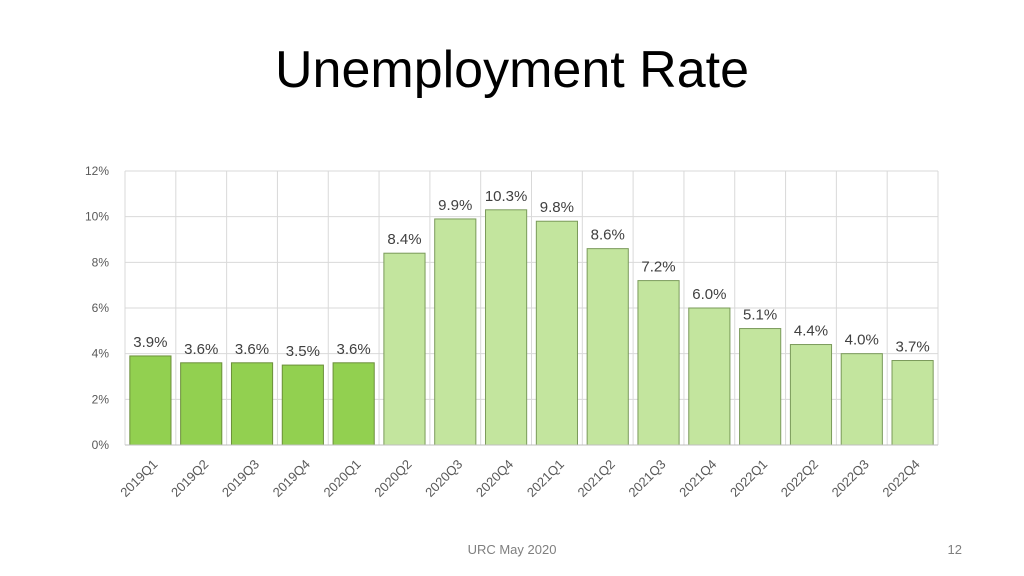 The width and height of the screenshot is (1024, 576). Describe the element at coordinates (697, 478) in the screenshot. I see `x-tick-label: 2021Q4` at that location.